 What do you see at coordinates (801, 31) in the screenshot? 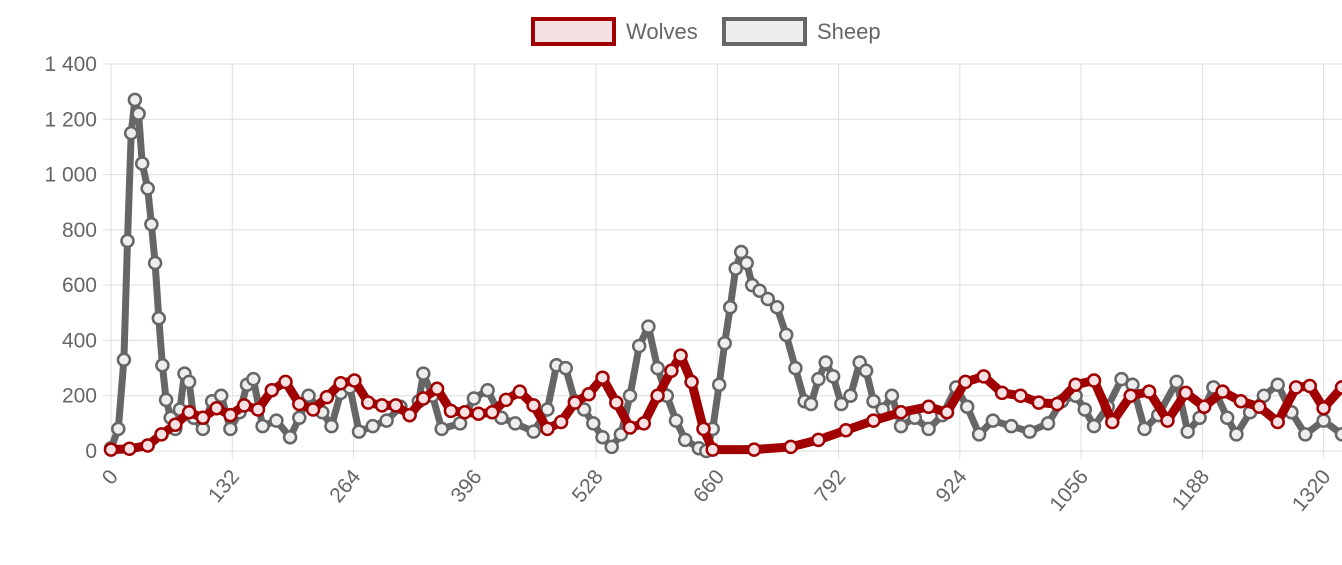
I see `legend-item-sheep: Sheep` at bounding box center [801, 31].